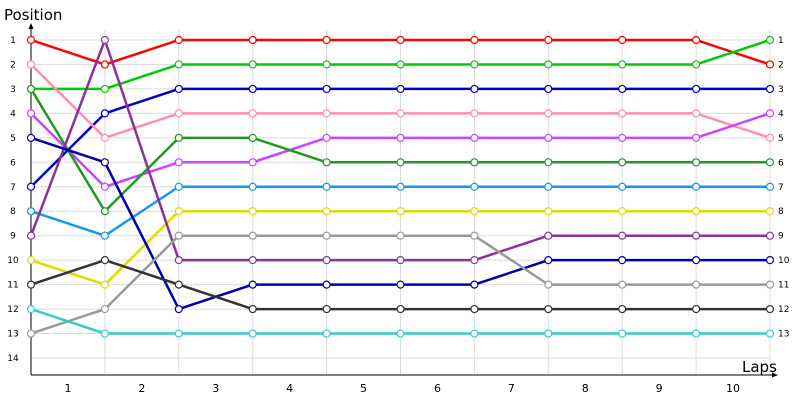 Image resolution: width=800 pixels, height=400 pixels. Describe the element at coordinates (13, 90) in the screenshot. I see `y-tick-label: 3` at that location.